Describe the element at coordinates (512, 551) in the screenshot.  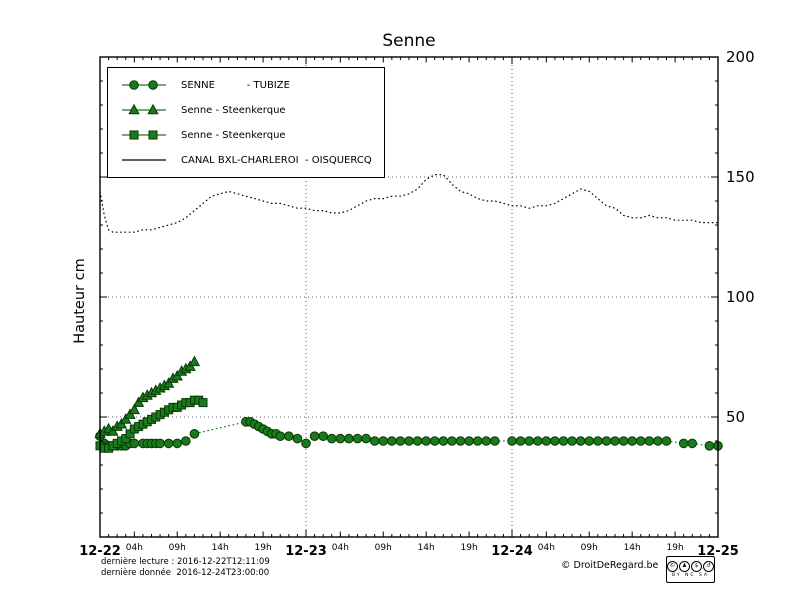
I see `x-day-label: 12-24` at that location.